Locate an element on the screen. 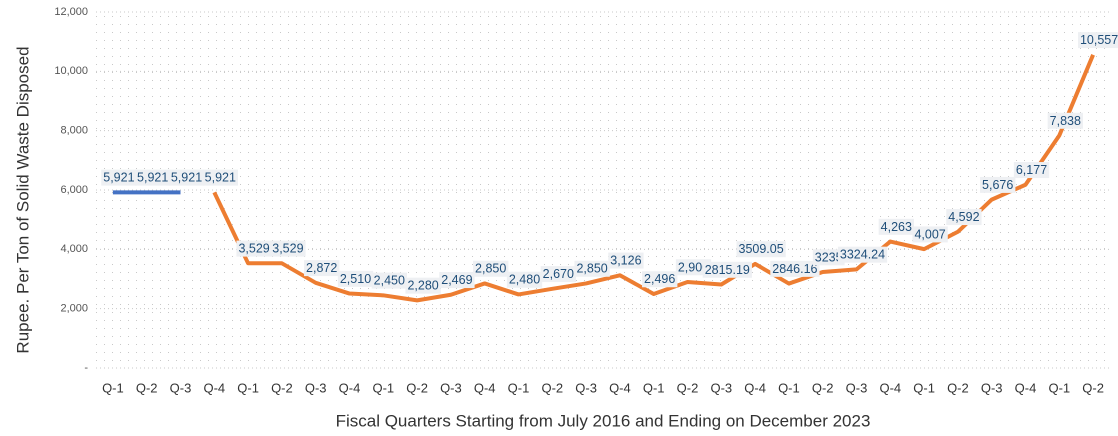 The width and height of the screenshot is (1118, 436). data-label: 4,592 is located at coordinates (963, 217).